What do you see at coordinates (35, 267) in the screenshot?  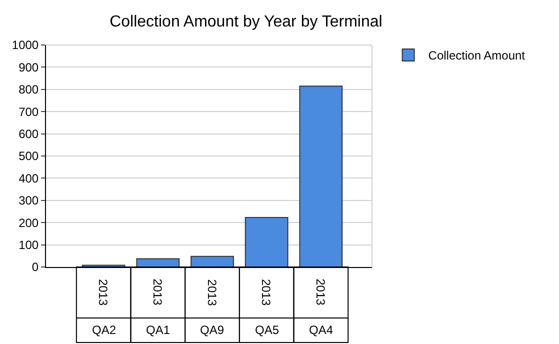 I see `y-tick-label: 0` at bounding box center [35, 267].